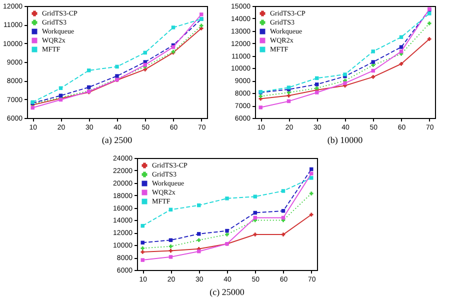 The width and height of the screenshot is (455, 304). Describe the element at coordinates (345, 140) in the screenshot. I see `text: (b) 10000` at that location.